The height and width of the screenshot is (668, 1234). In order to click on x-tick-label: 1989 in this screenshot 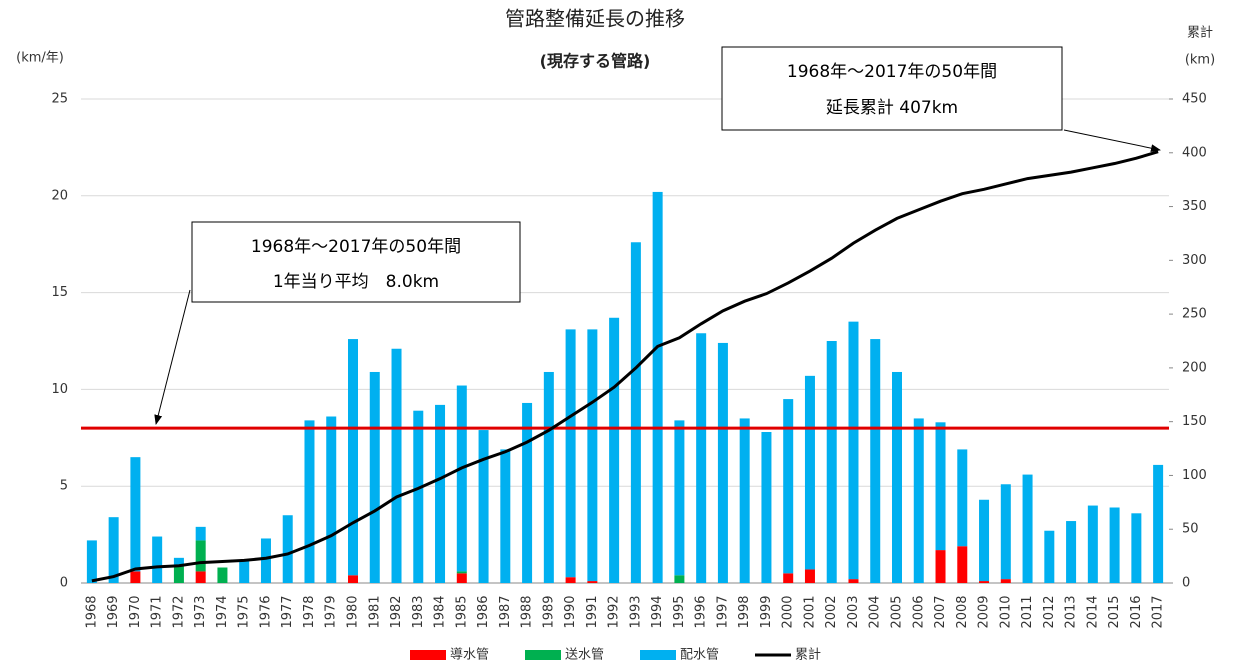, I will do `click(548, 611)`.